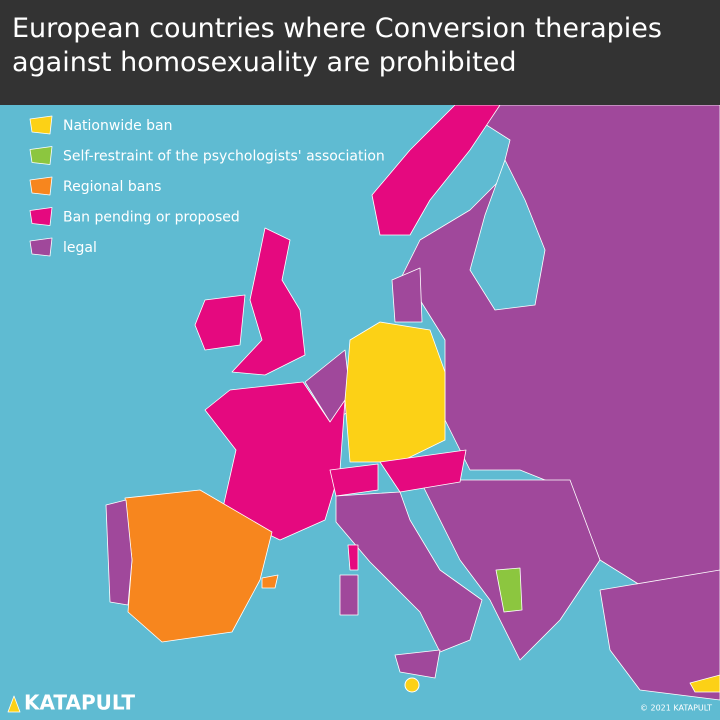 The image size is (720, 720). What do you see at coordinates (112, 187) in the screenshot?
I see `legend-label: Regional bans` at bounding box center [112, 187].